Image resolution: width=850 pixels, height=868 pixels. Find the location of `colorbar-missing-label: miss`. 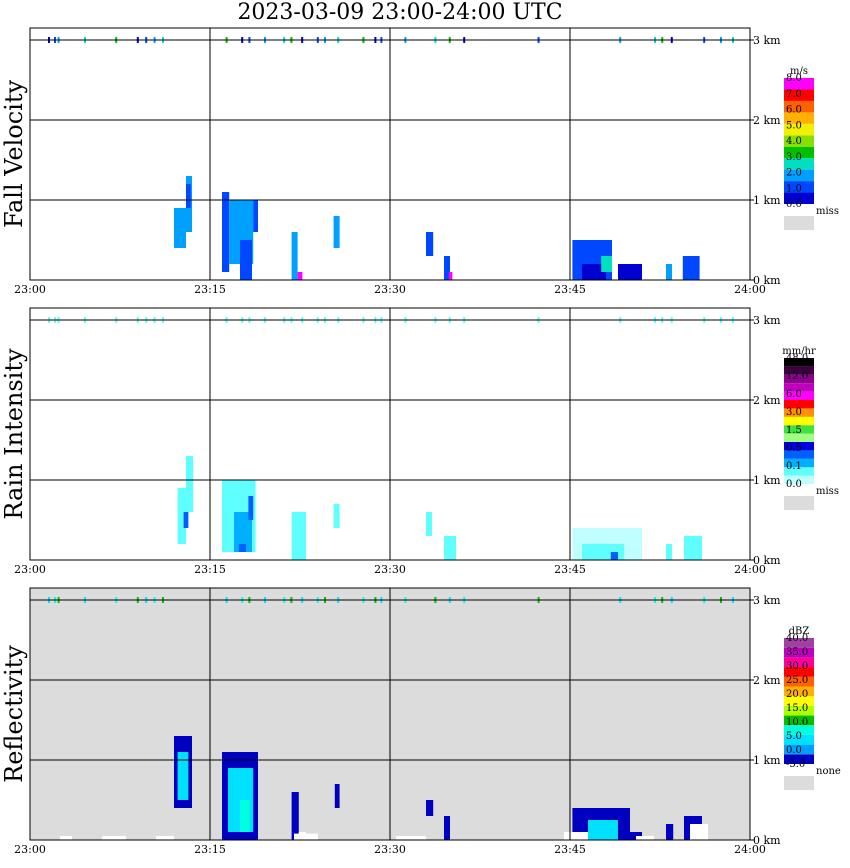

colorbar-missing-label: miss is located at coordinates (827, 211).